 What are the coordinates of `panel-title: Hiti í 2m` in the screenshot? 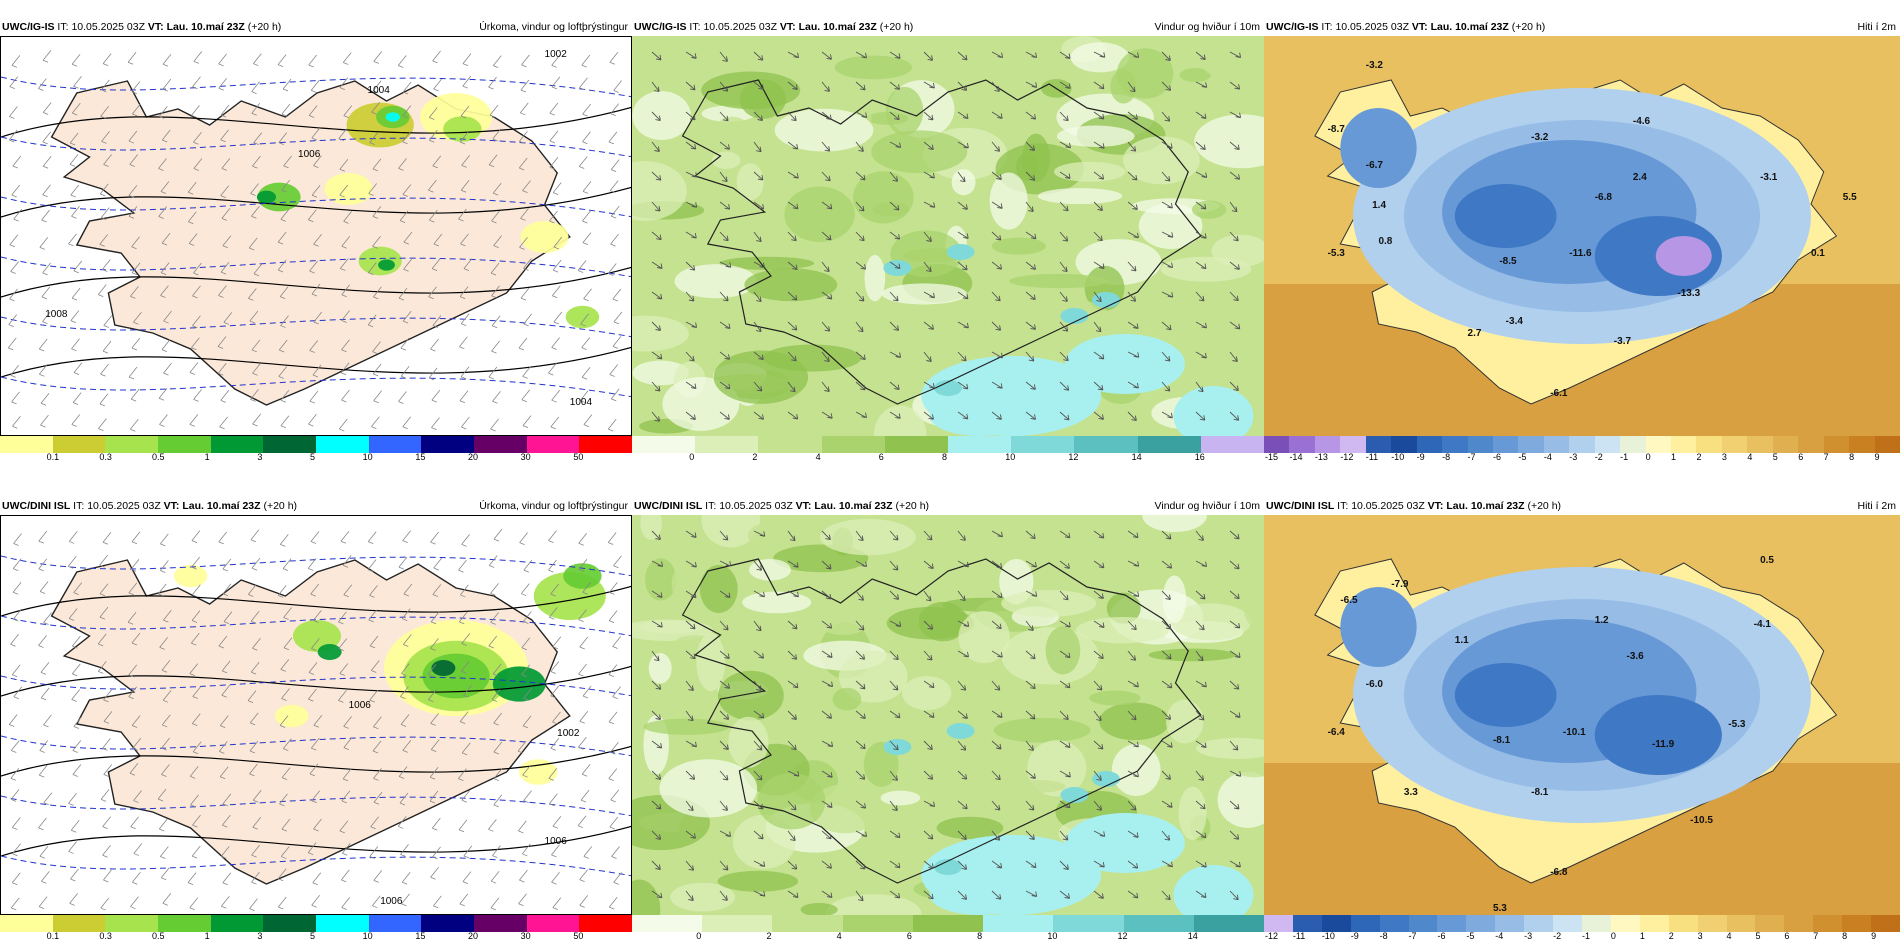 It's located at (1876, 506).